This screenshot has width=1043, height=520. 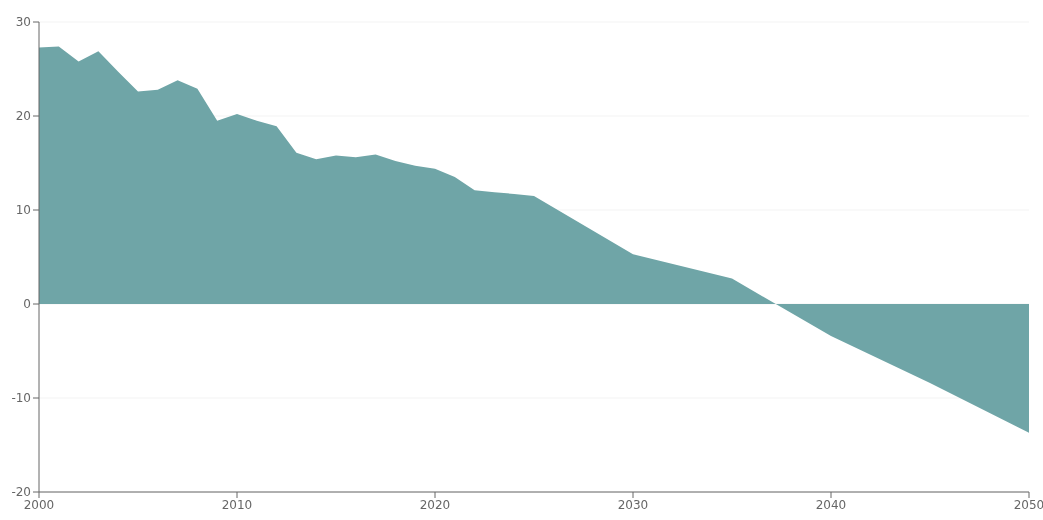 What do you see at coordinates (27, 304) in the screenshot?
I see `y-tick-label: 0` at bounding box center [27, 304].